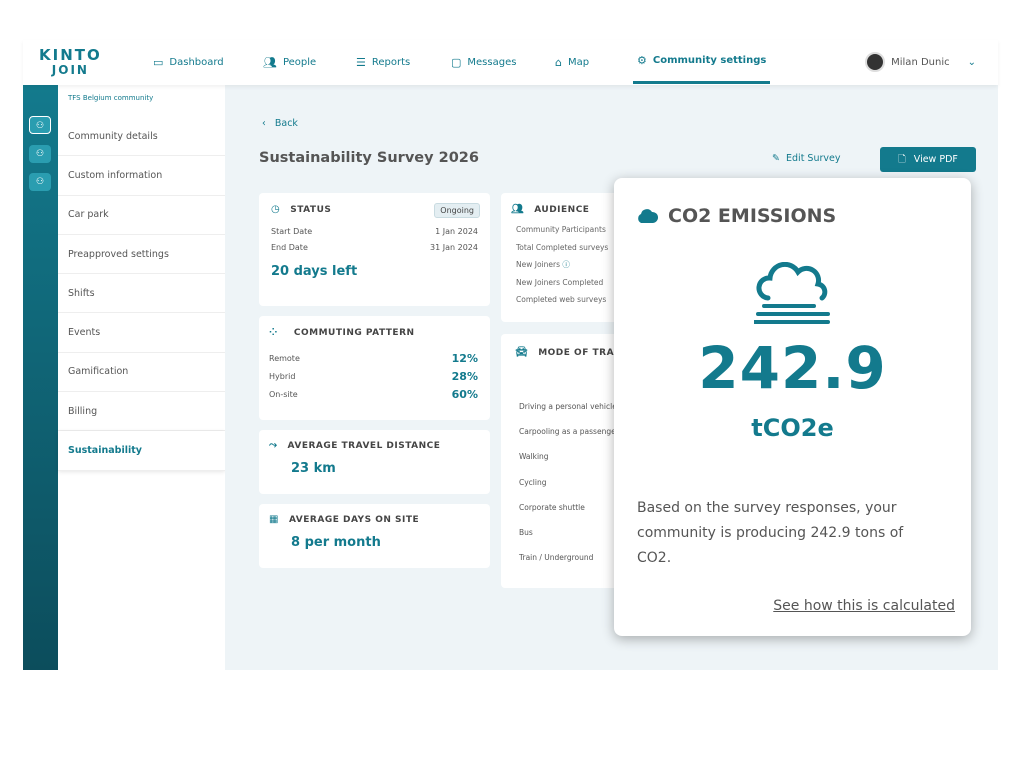 Image resolution: width=1024 pixels, height=768 pixels. What do you see at coordinates (141, 215) in the screenshot?
I see `menu-car-park: Car park` at bounding box center [141, 215].